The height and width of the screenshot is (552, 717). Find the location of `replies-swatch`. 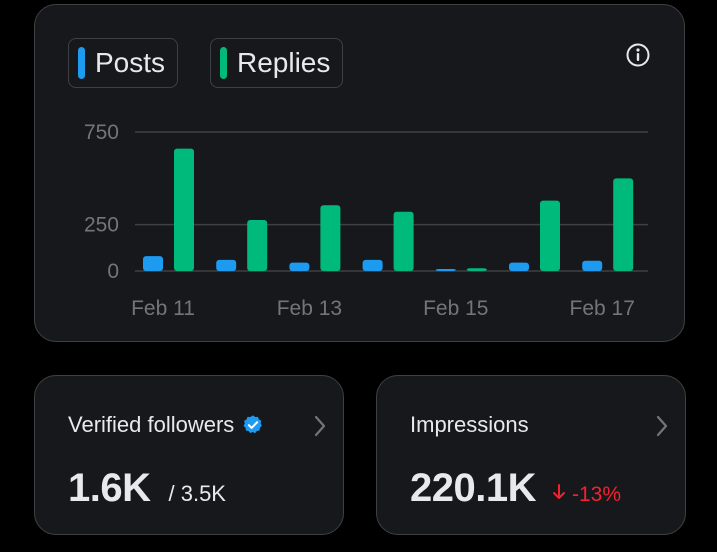

replies-swatch is located at coordinates (223, 63).